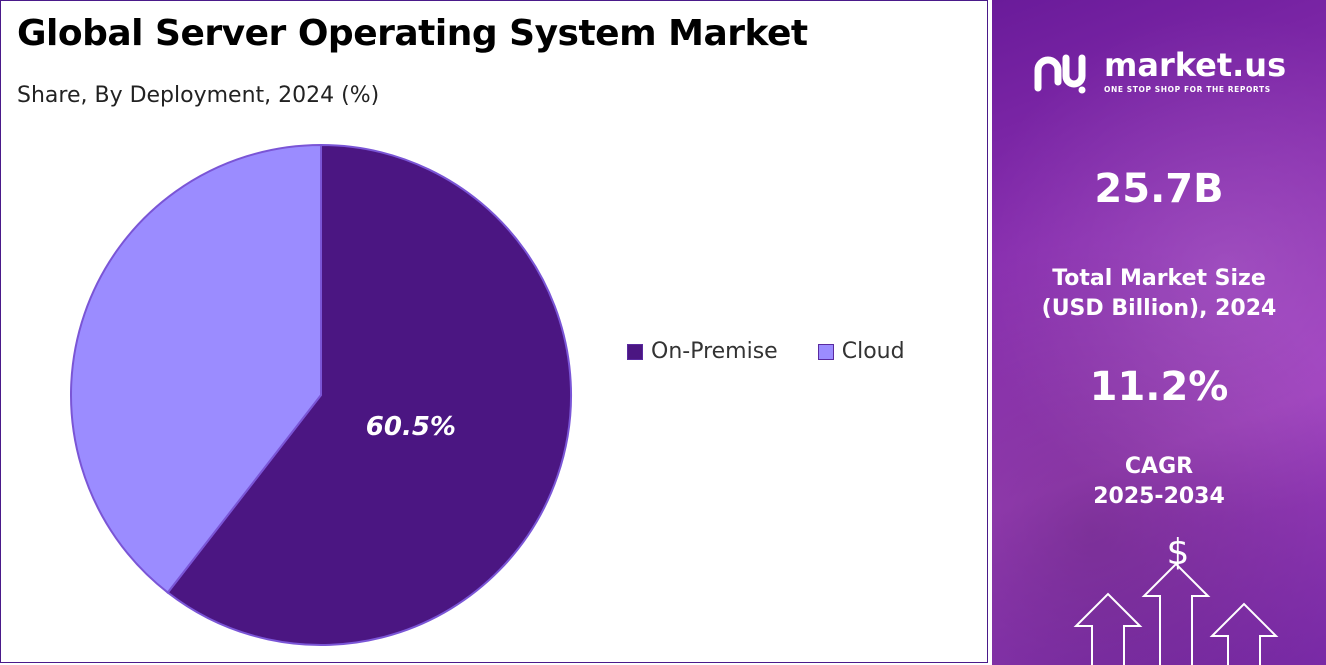 This screenshot has height=665, width=1326. I want to click on legend-item-on-premise: On-Premise, so click(702, 351).